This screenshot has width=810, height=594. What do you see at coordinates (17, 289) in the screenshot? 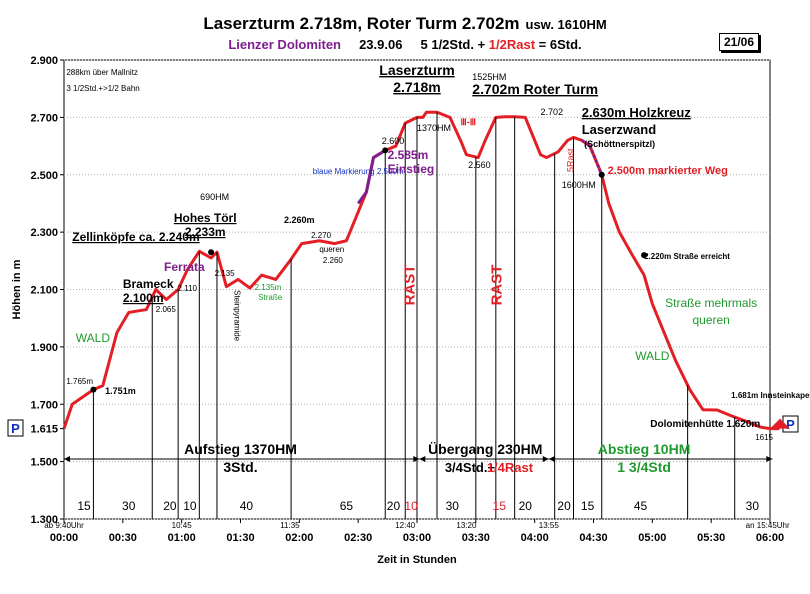
I see `y-axis-label: Höhen in m` at bounding box center [17, 289].